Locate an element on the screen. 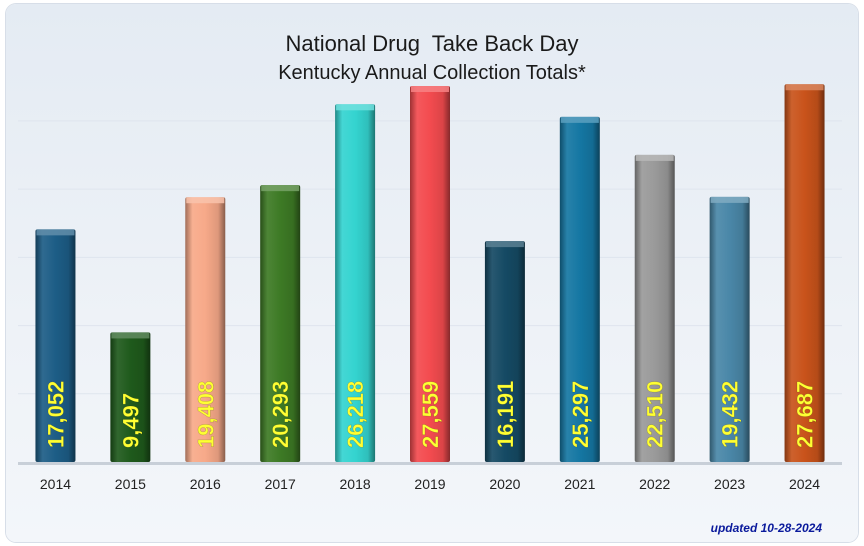 This screenshot has height=546, width=864. bar-2024 is located at coordinates (804, 273).